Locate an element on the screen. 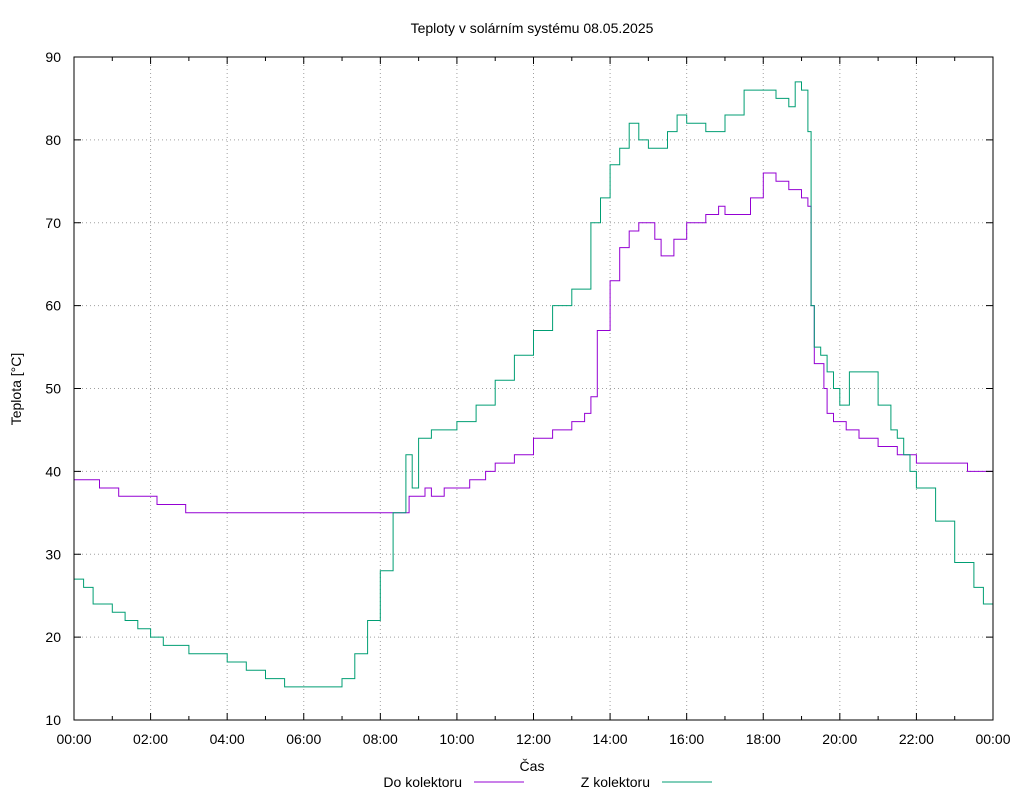 This screenshot has height=800, width=1024. y-tick-label: 50 is located at coordinates (53, 389).